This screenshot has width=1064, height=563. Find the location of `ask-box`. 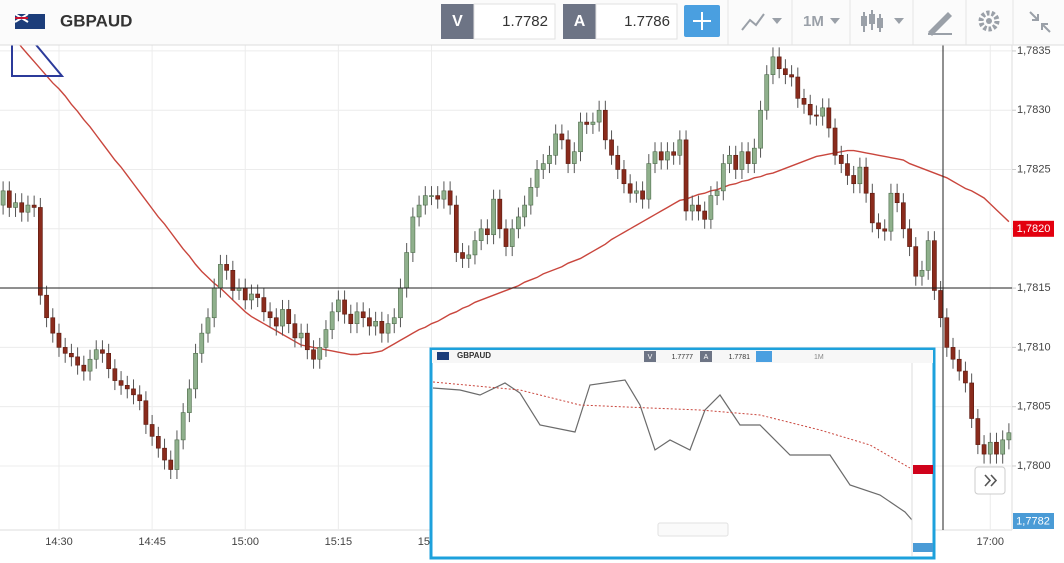

ask-box is located at coordinates (636, 21).